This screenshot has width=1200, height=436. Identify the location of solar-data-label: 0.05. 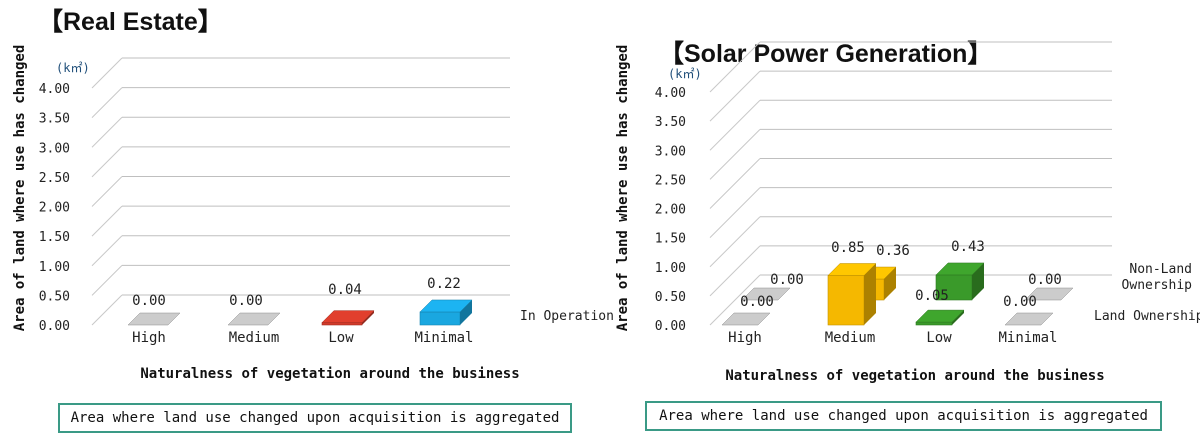
(932, 296).